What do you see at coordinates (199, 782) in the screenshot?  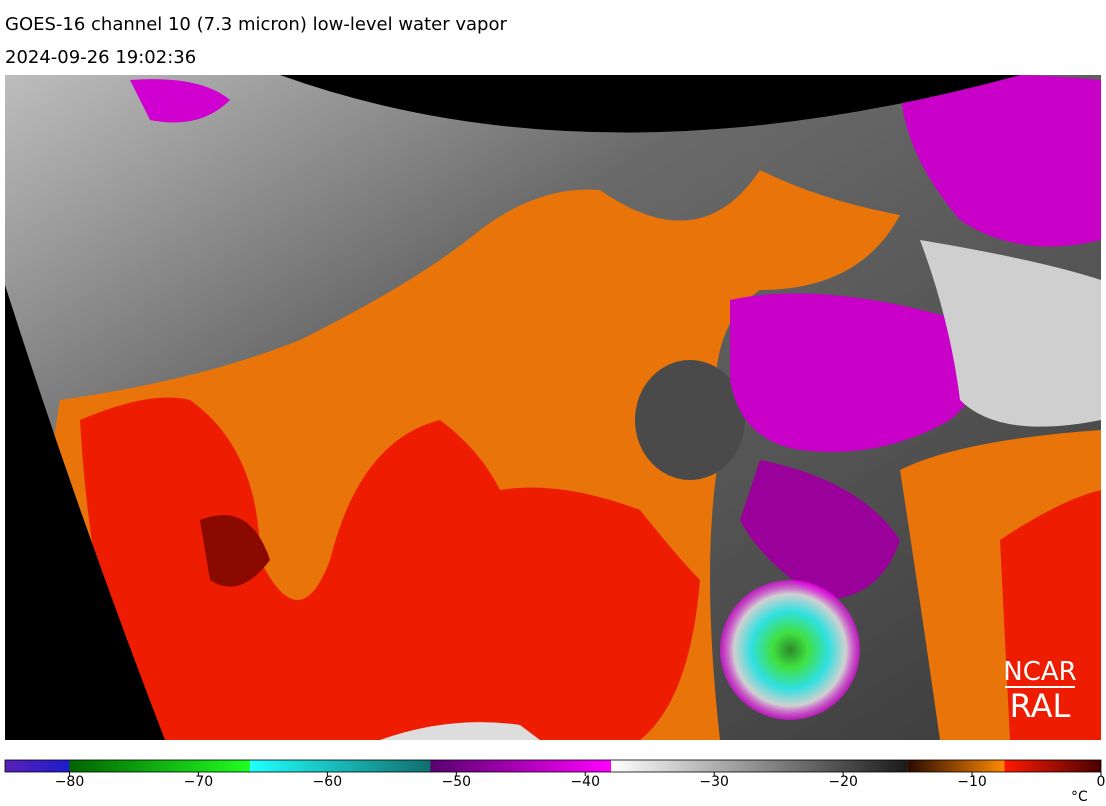 I see `colorbar-tick-label: −70` at bounding box center [199, 782].